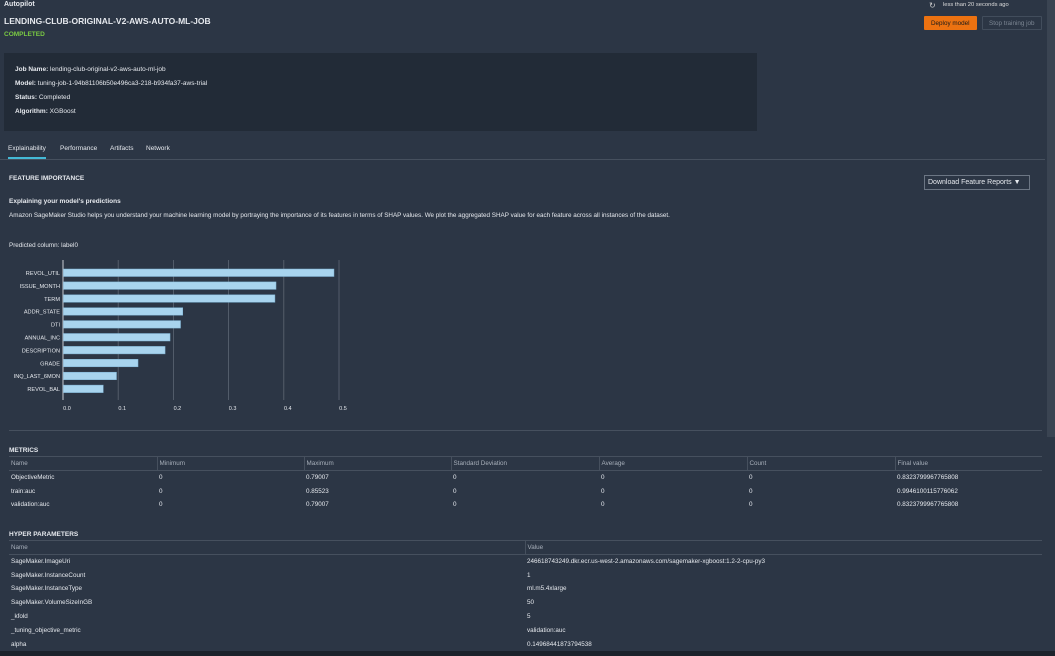 The height and width of the screenshot is (656, 1055). I want to click on x-tick-label: 0.1, so click(122, 409).